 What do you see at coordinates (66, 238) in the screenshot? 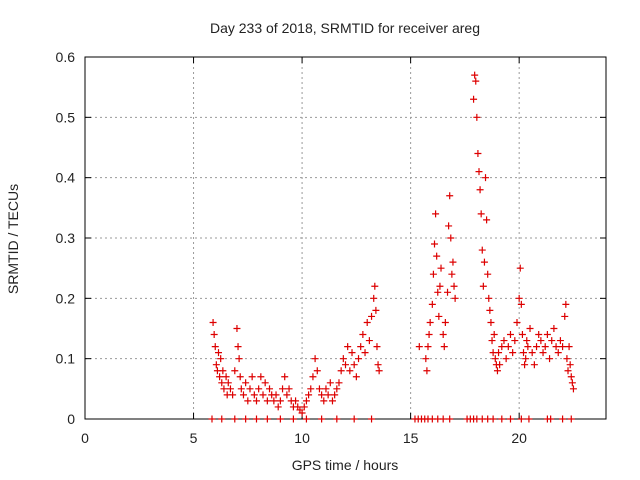
I see `y-tick-label: 0.3` at bounding box center [66, 238].